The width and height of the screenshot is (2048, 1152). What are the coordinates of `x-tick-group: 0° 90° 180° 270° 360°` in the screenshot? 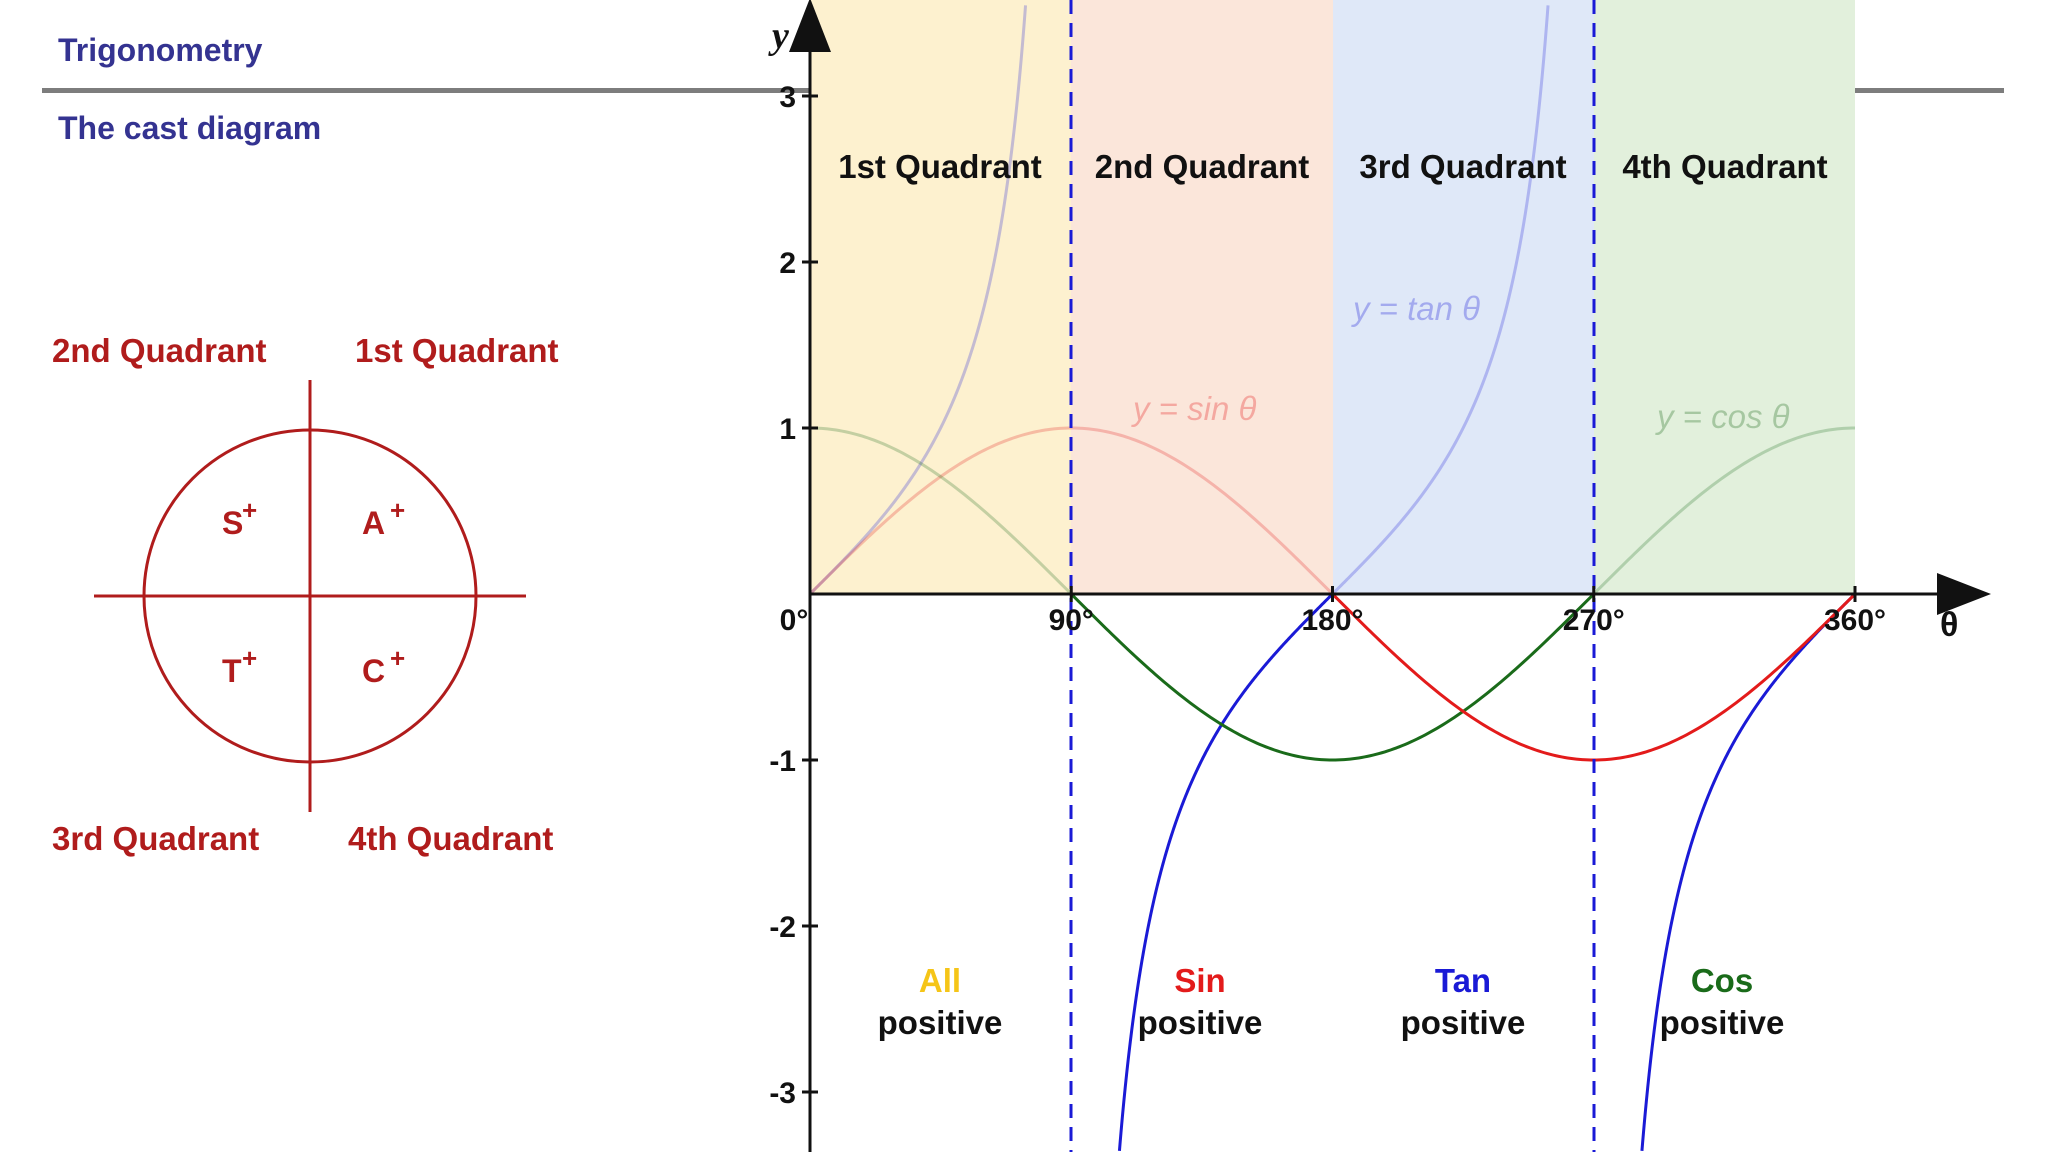 It's located at (1333, 611).